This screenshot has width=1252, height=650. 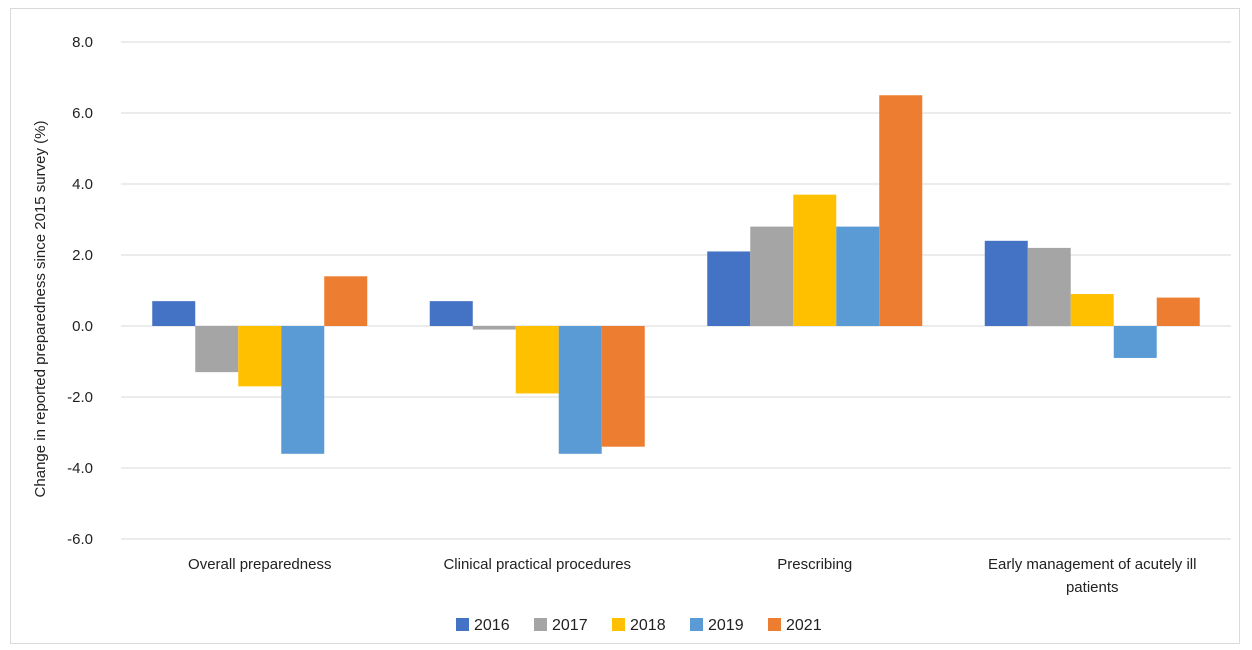 What do you see at coordinates (82, 113) in the screenshot?
I see `y-tick-label: 6.0` at bounding box center [82, 113].